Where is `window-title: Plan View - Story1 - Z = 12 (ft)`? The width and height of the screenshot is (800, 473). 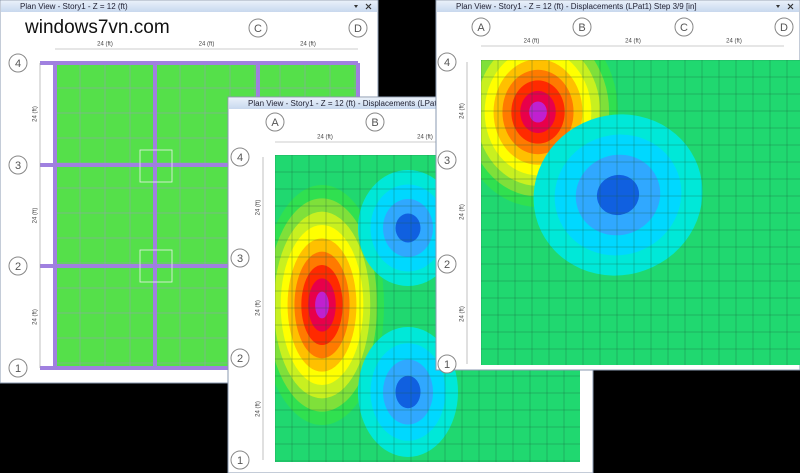
window-title: Plan View - Story1 - Z = 12 (ft) is located at coordinates (74, 6).